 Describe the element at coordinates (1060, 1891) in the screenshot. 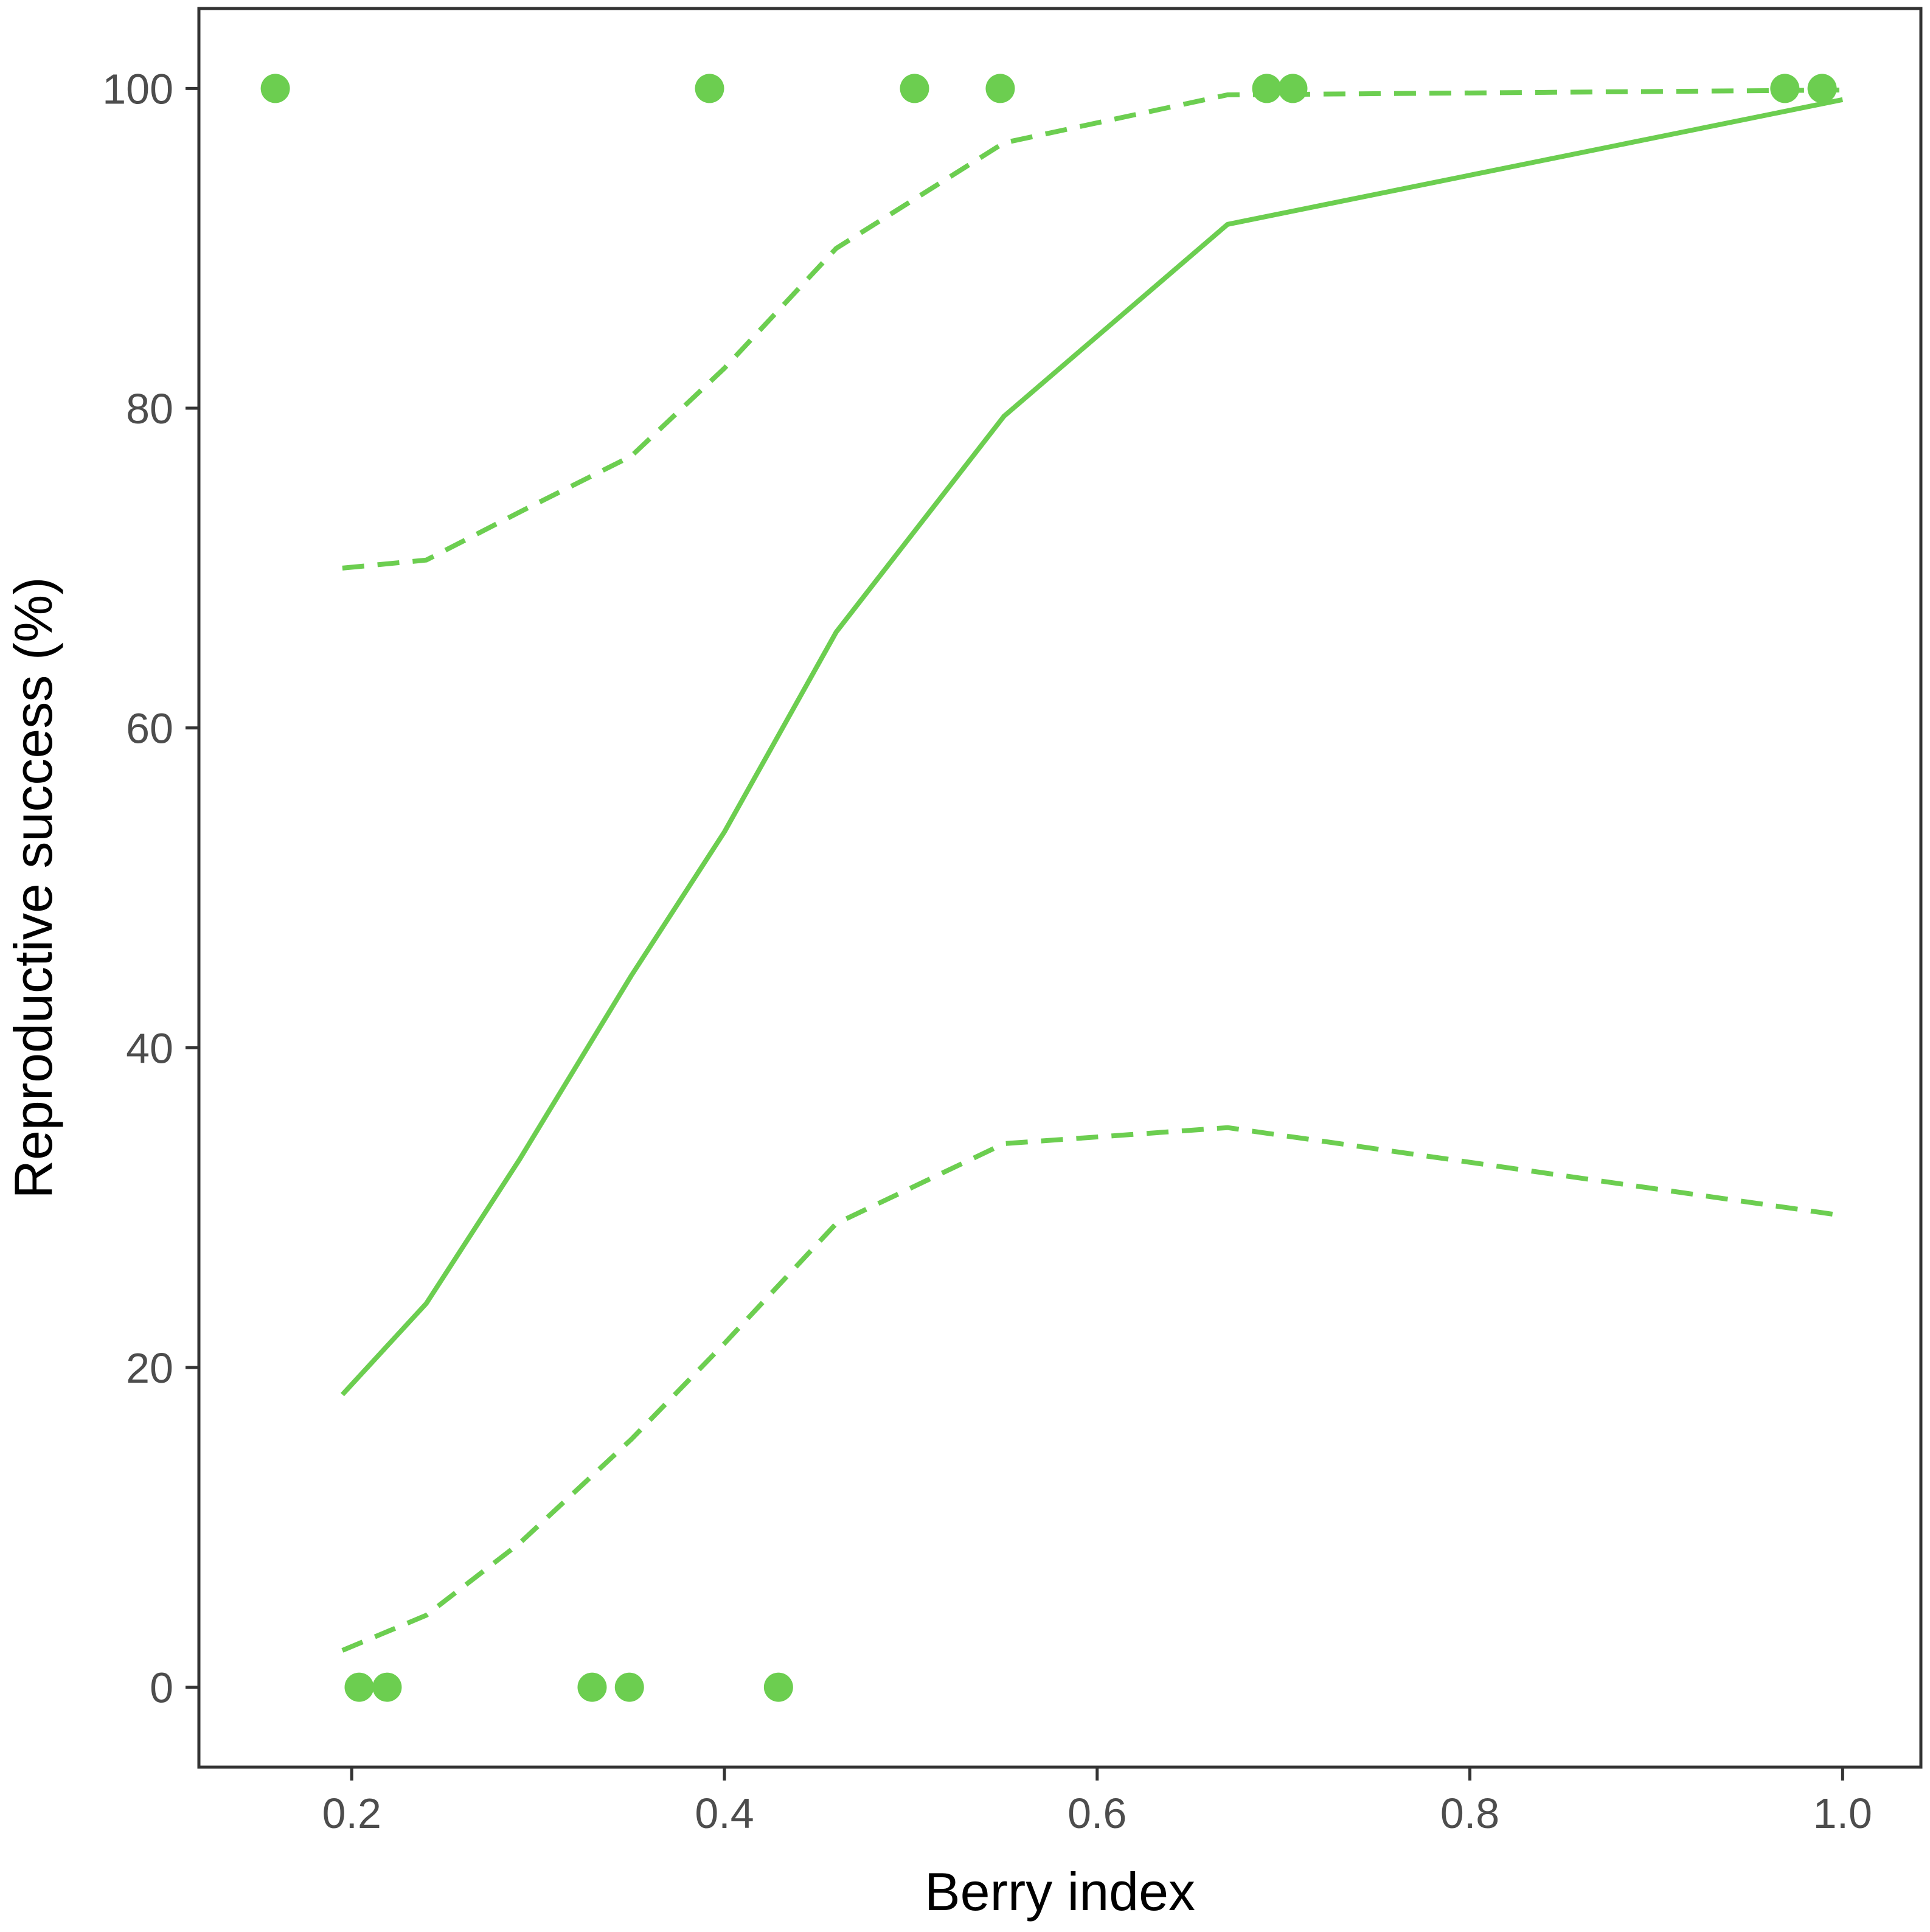

I see `x-axis-label: Berry index` at that location.